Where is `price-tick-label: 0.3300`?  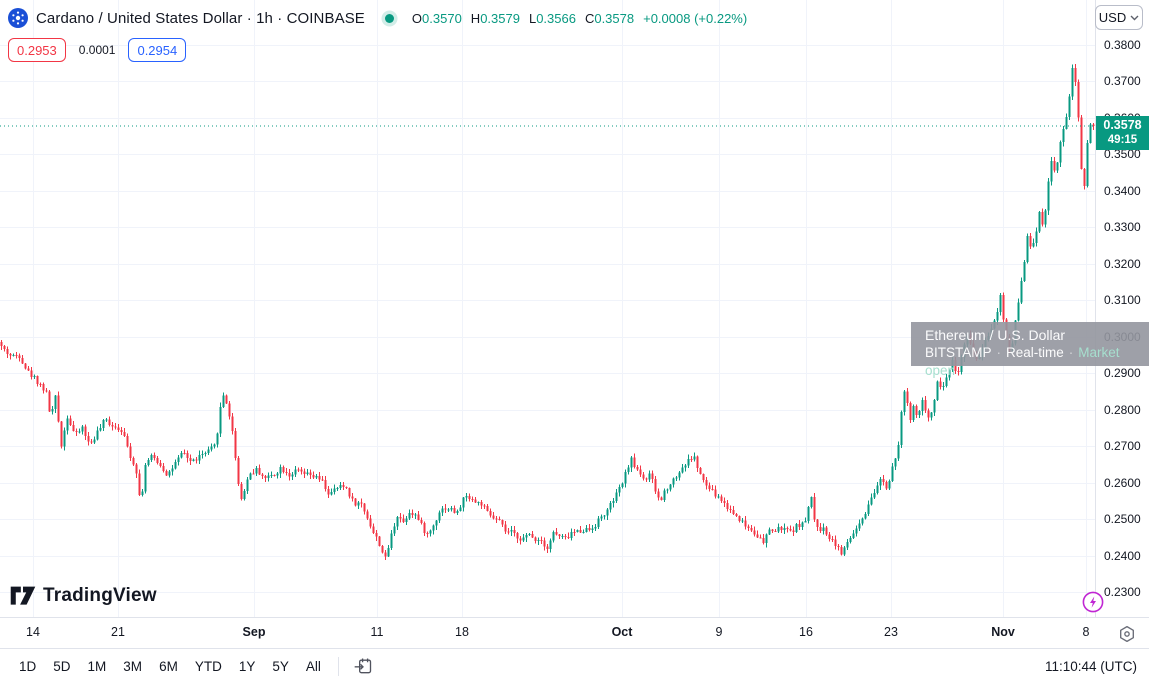
price-tick-label: 0.3300 is located at coordinates (1122, 227).